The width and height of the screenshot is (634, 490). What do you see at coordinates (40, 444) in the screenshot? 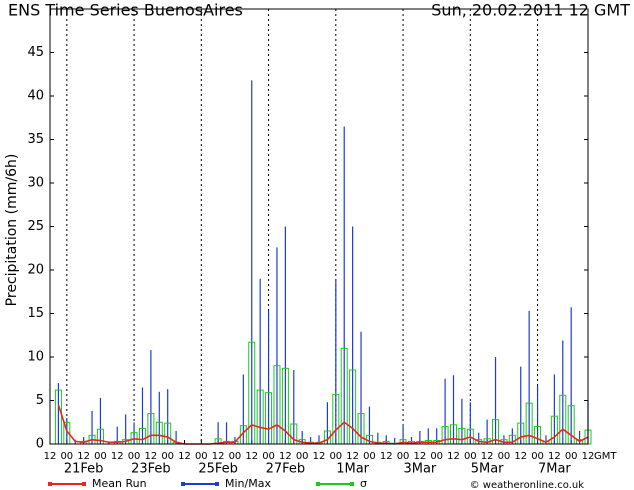
I see `y-tick-label: 0` at bounding box center [40, 444].